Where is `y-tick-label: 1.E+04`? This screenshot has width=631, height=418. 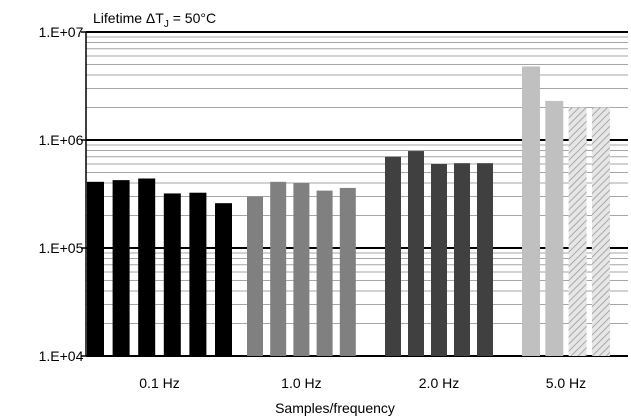 y-tick-label: 1.E+04 is located at coordinates (61, 356).